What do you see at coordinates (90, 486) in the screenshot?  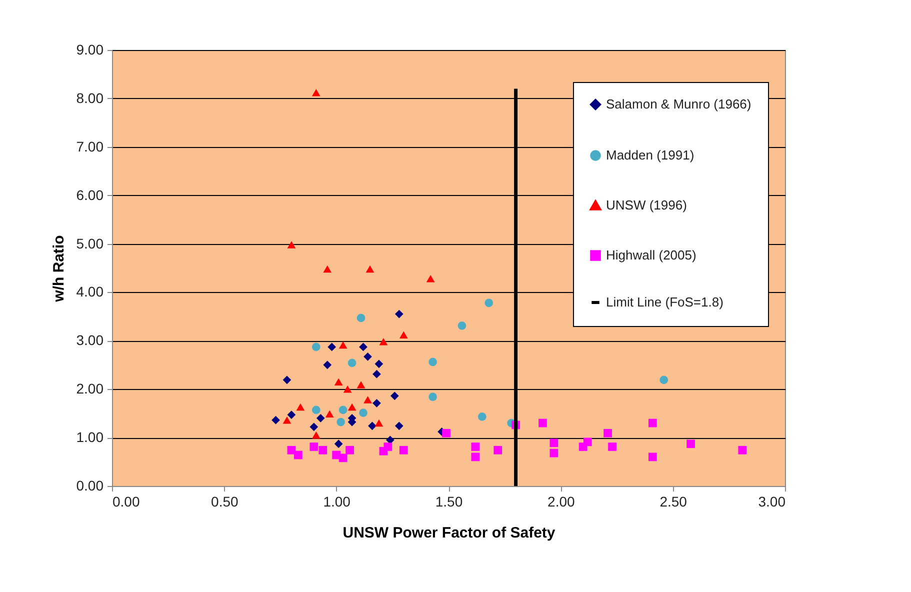 I see `y-tick-label: 0.00` at bounding box center [90, 486].